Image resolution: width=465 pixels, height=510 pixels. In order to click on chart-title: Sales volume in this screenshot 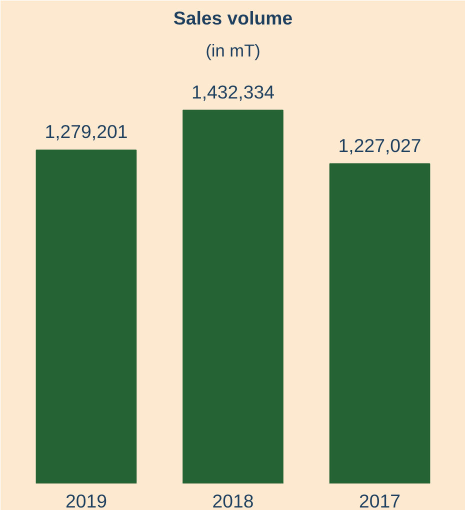, I will do `click(233, 18)`.